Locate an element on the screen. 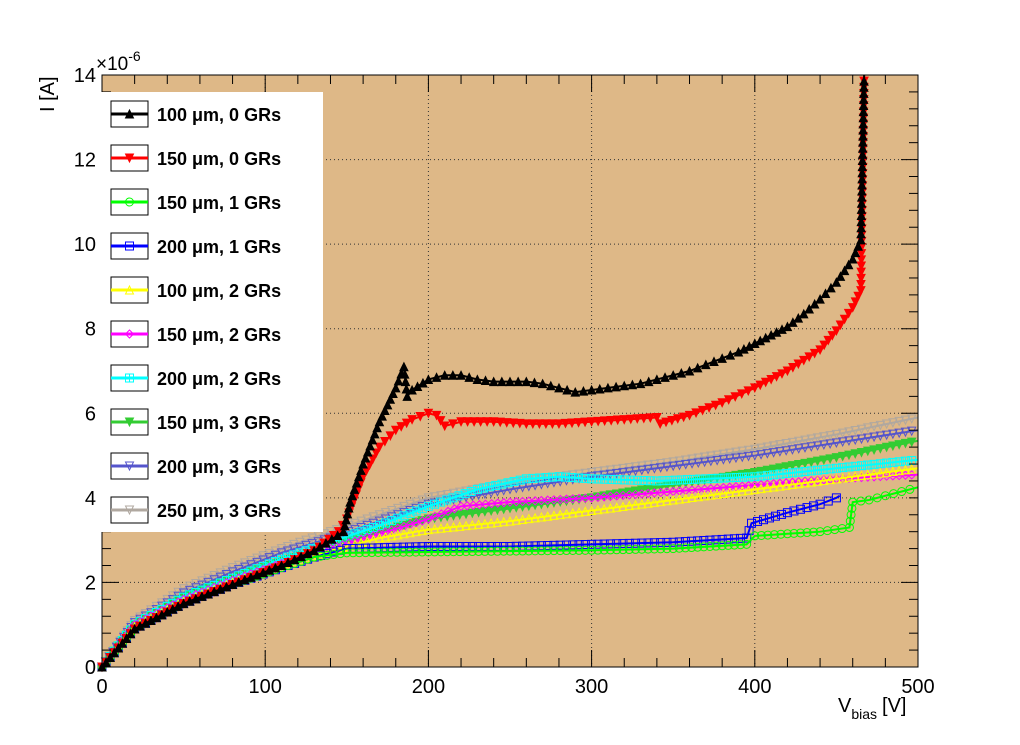  legend-item: 100 μm, 2 GRs is located at coordinates (195, 290).